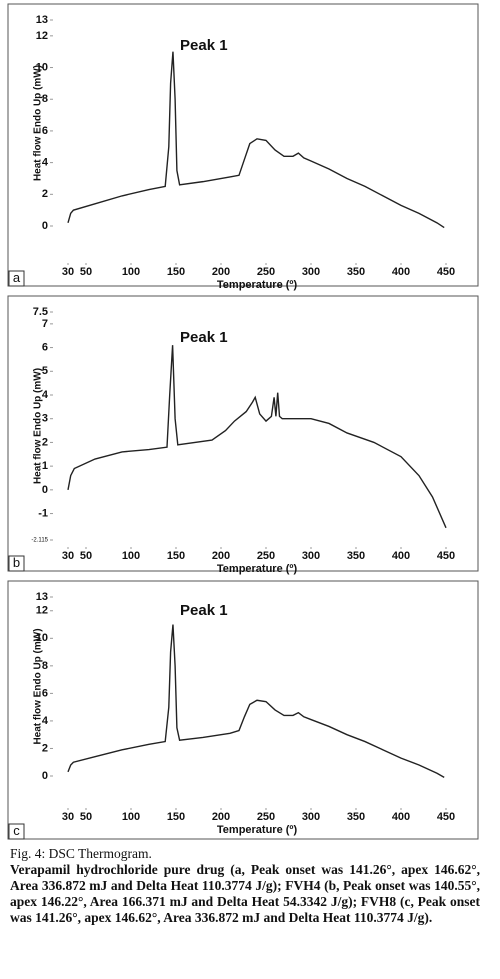  I want to click on caption-title: Fig. 4: DSC Thermogram., so click(81, 853).